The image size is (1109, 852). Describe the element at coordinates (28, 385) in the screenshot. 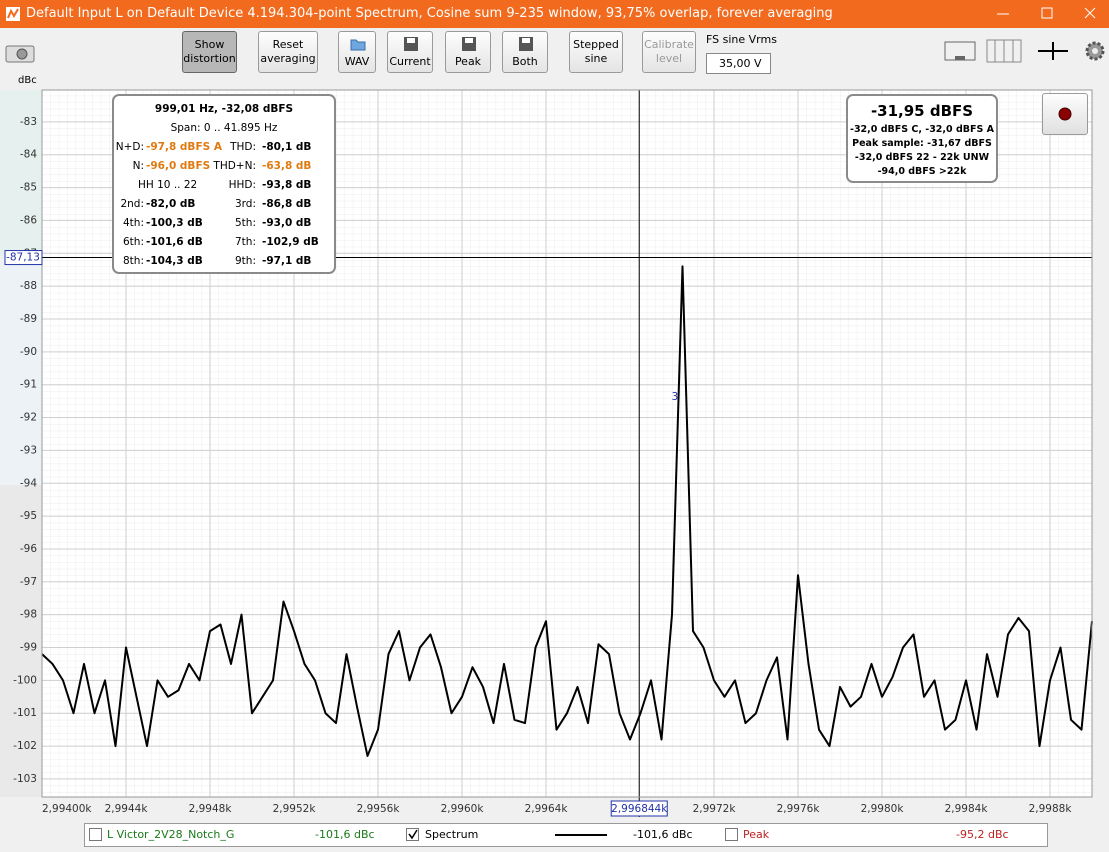

I see `y-tick-label: -91` at that location.